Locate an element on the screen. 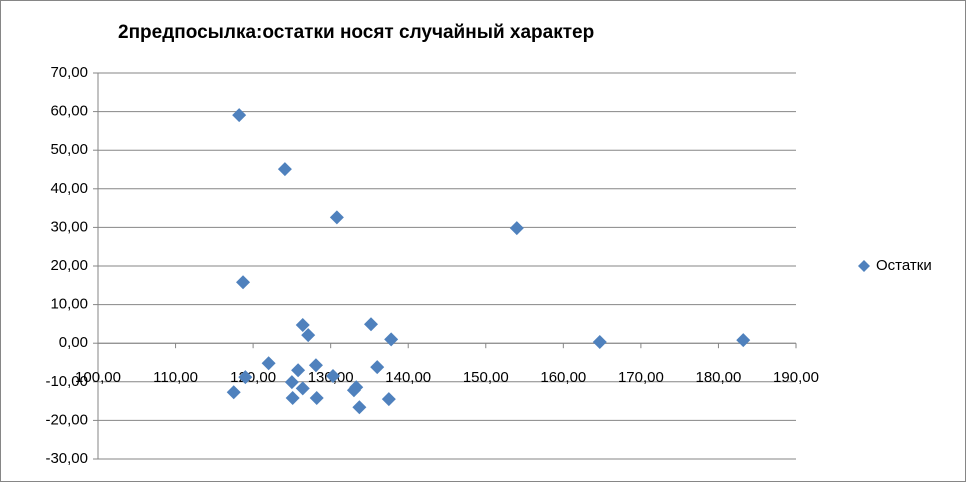 The image size is (966, 482). y-tick-label: 0,00 is located at coordinates (73, 342).